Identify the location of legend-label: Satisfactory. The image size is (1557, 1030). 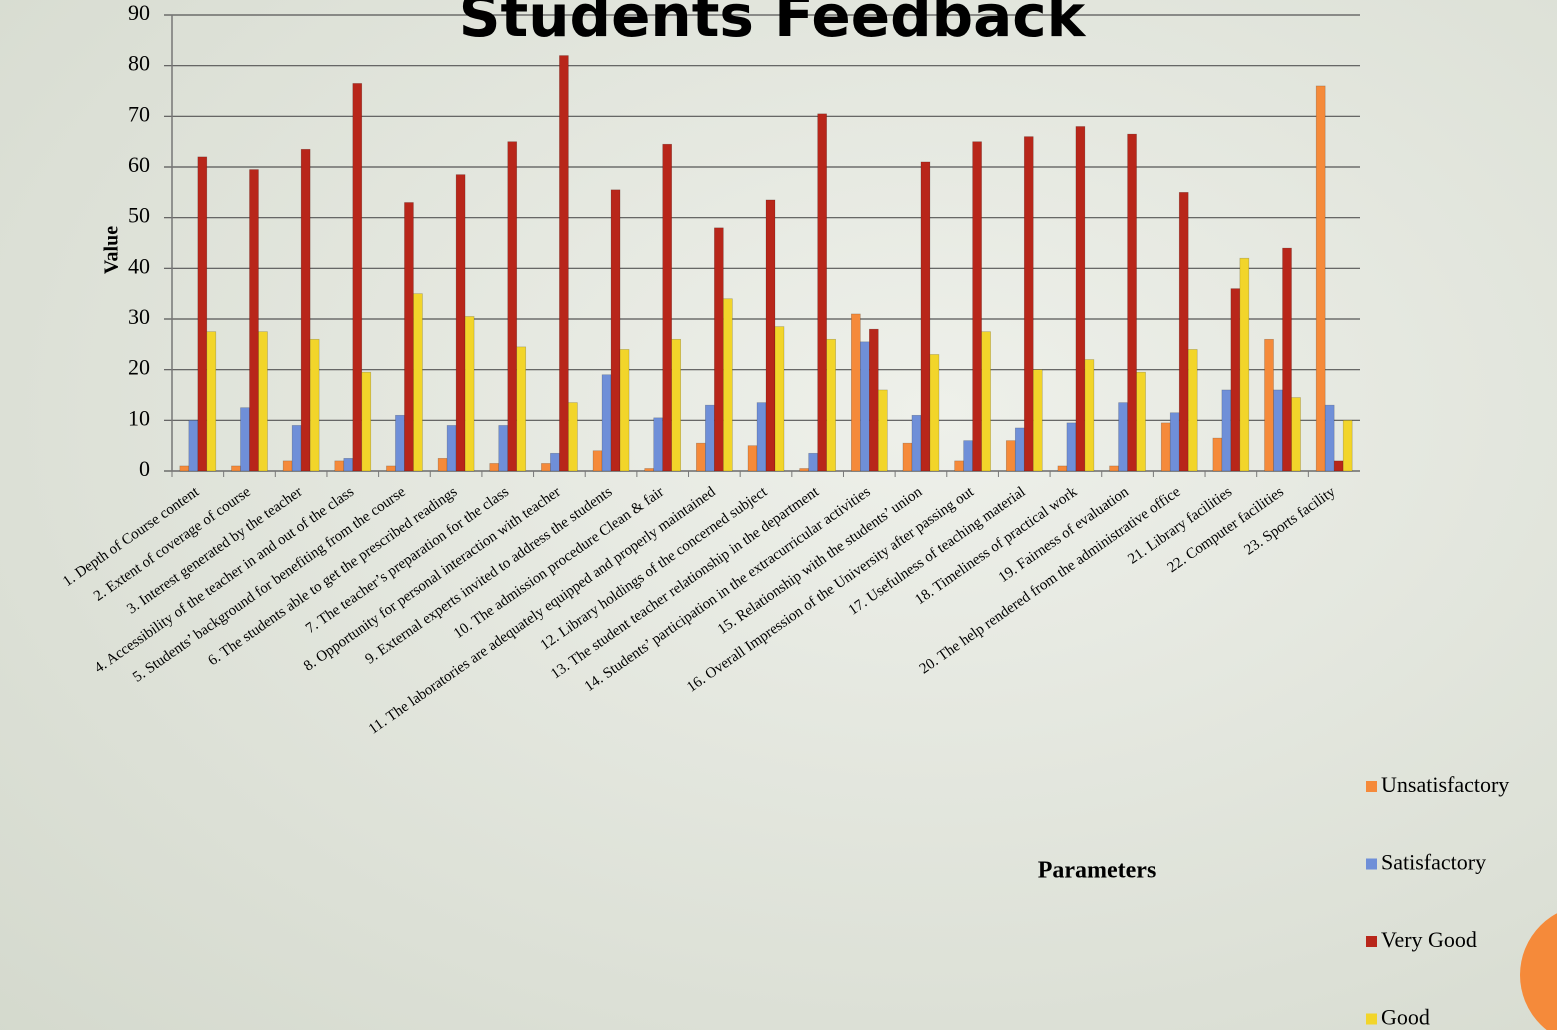
(1433, 862).